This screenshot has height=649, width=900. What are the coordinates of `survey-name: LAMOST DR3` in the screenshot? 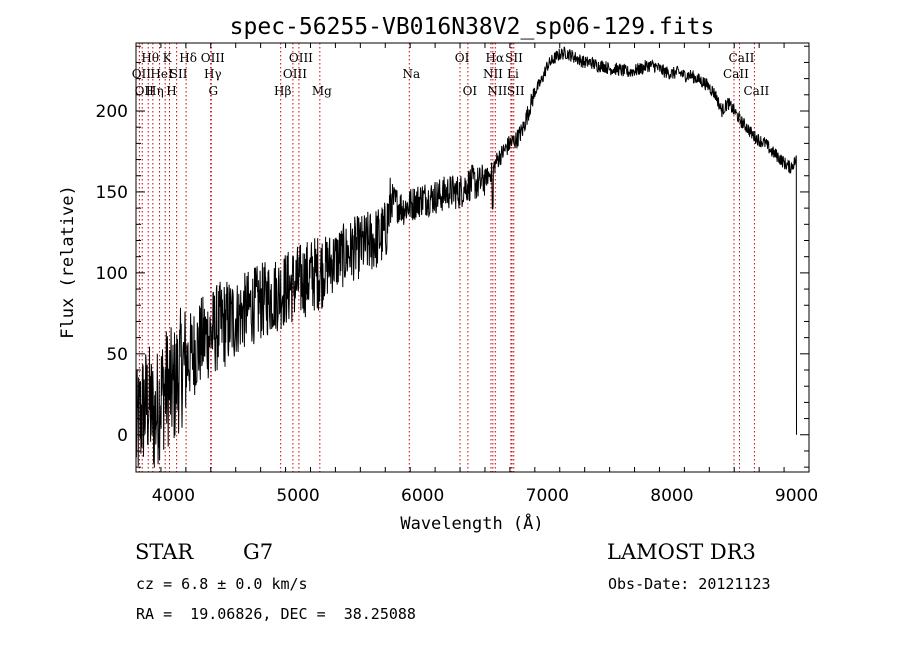 It's located at (681, 552).